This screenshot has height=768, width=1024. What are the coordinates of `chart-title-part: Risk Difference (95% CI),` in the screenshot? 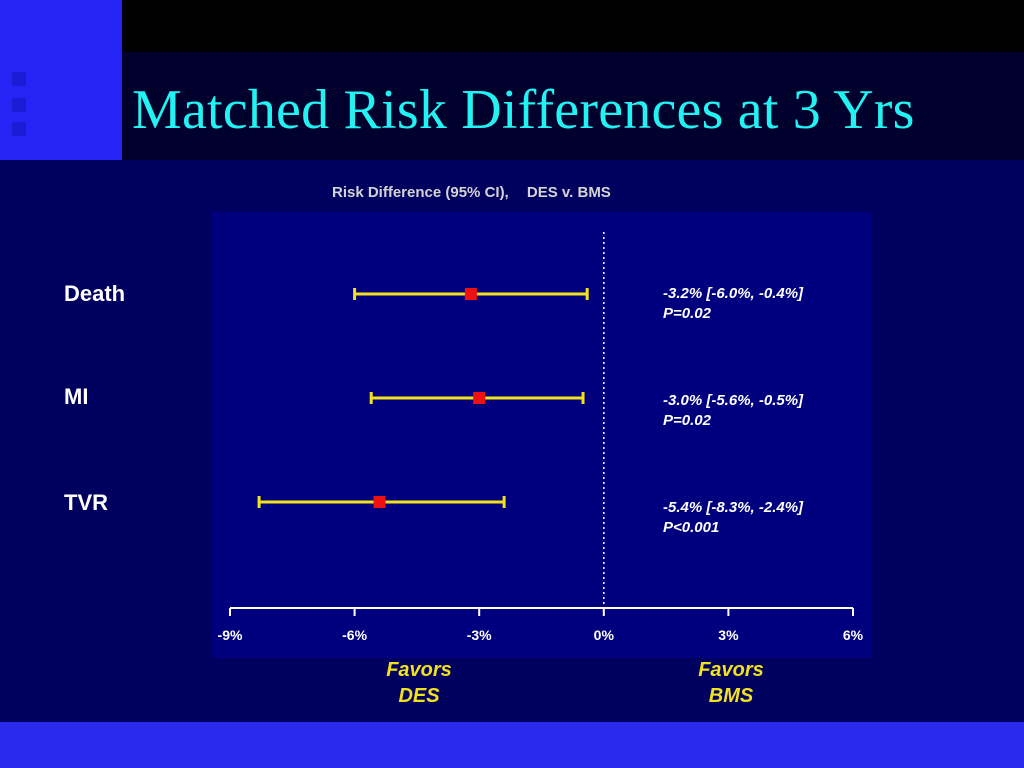 It's located at (420, 192).